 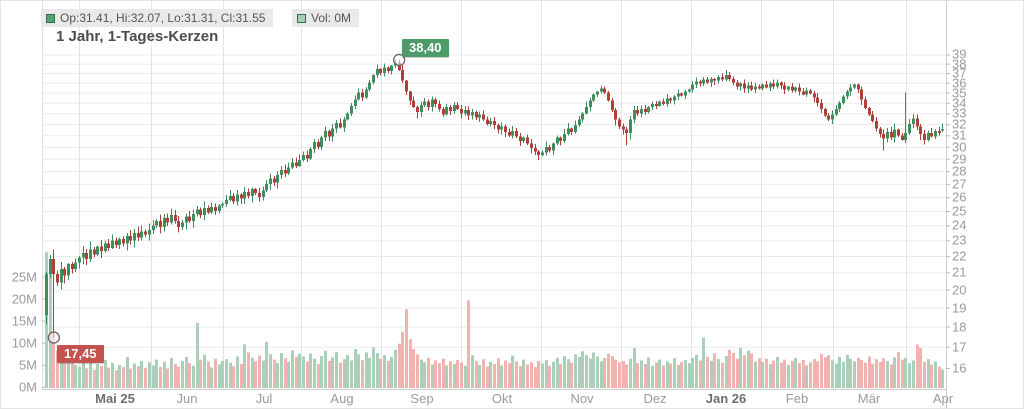 I want to click on x-axis-label: Okt, so click(x=502, y=398).